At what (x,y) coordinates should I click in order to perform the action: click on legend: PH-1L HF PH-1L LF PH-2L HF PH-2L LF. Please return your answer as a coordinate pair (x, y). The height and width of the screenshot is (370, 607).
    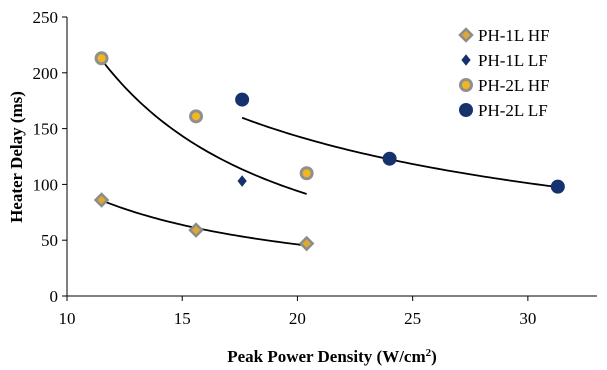
    Looking at the image, I should click on (504, 73).